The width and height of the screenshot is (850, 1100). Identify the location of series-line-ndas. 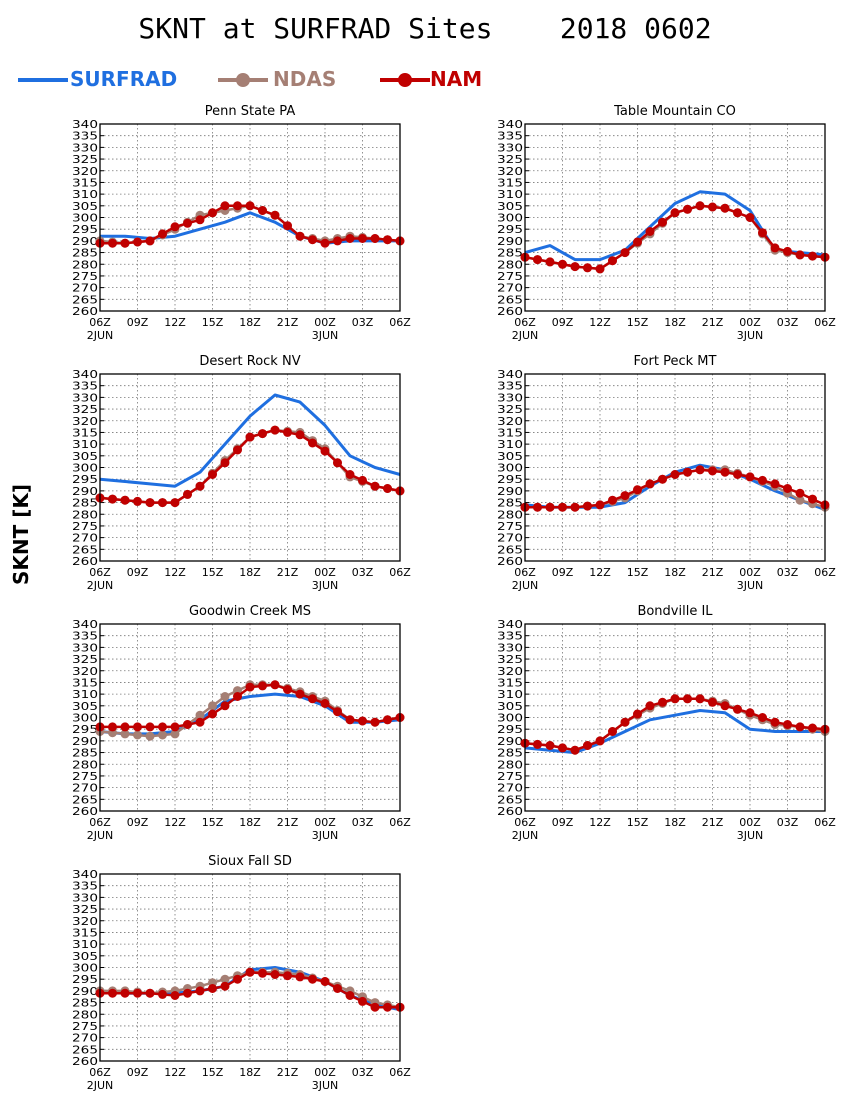
(250, 989).